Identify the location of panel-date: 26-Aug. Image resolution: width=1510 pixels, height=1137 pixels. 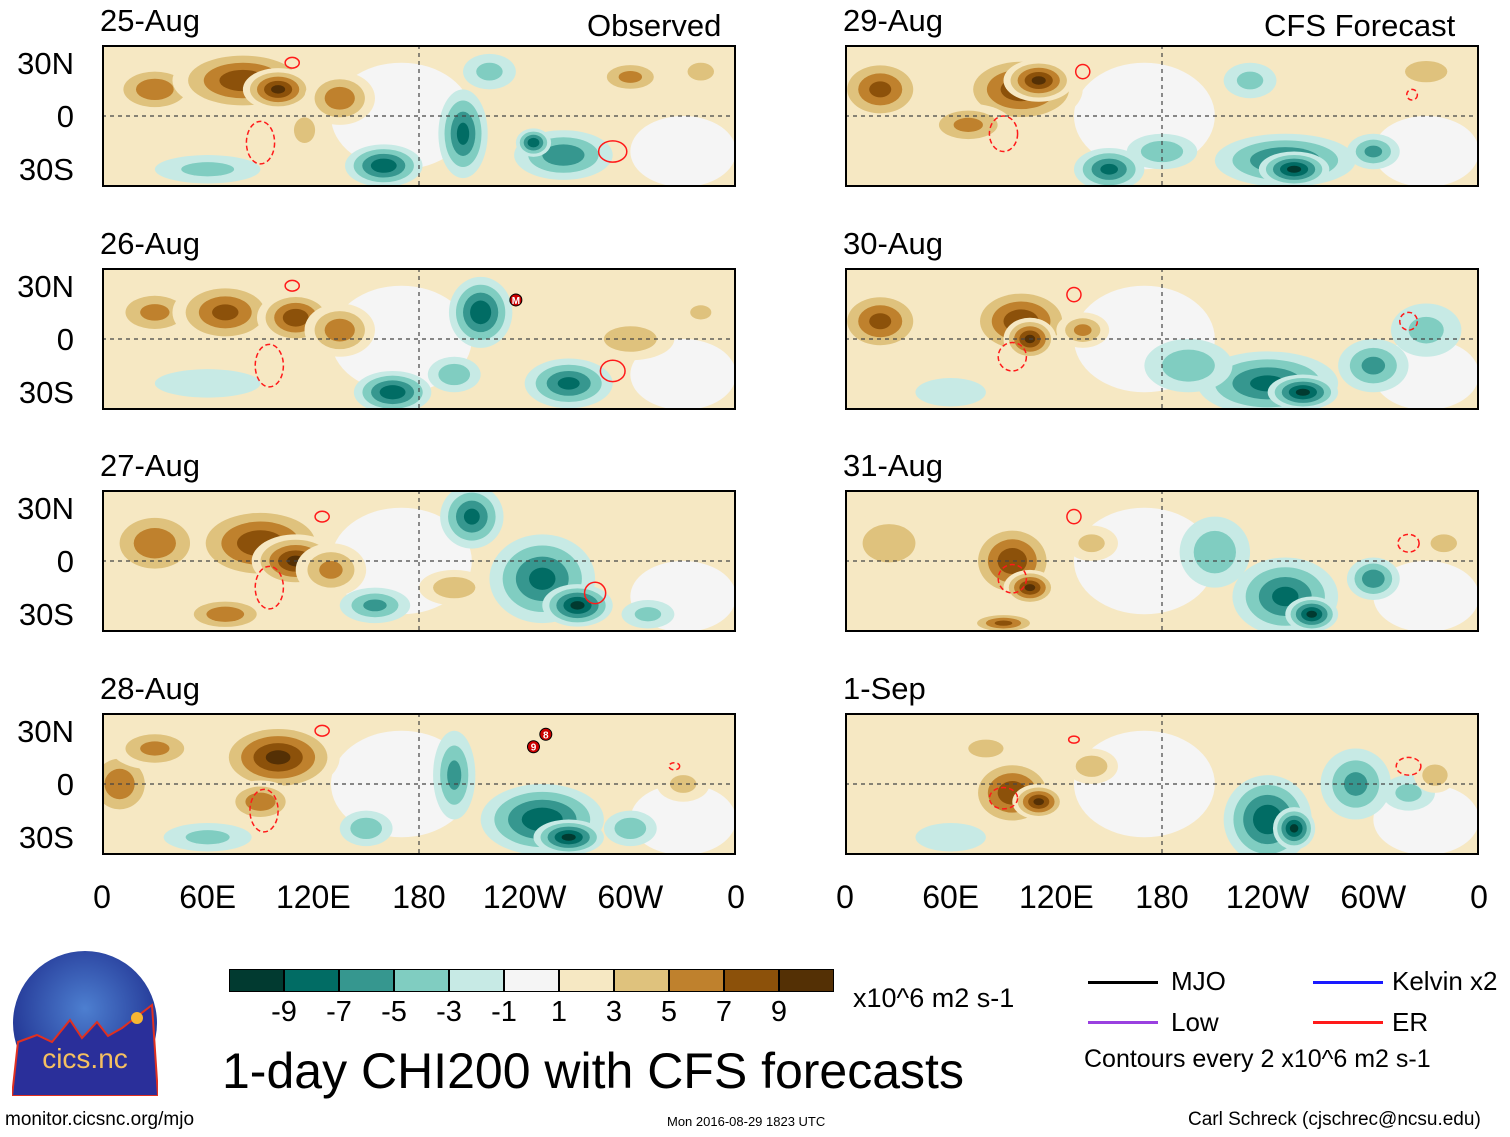
(150, 243).